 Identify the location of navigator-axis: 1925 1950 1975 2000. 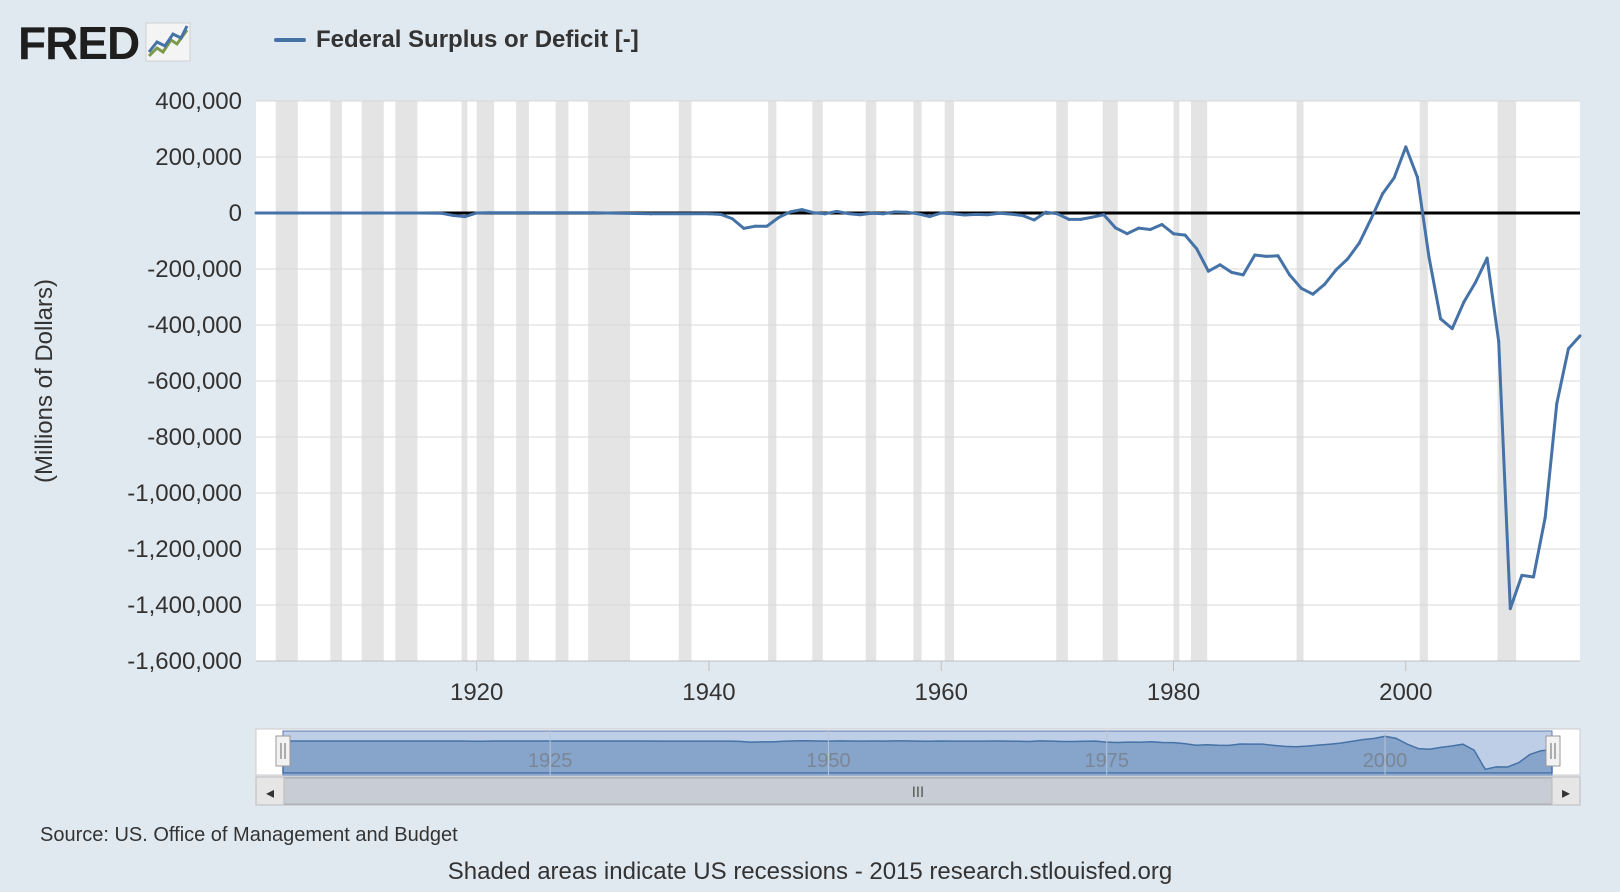
(967, 753).